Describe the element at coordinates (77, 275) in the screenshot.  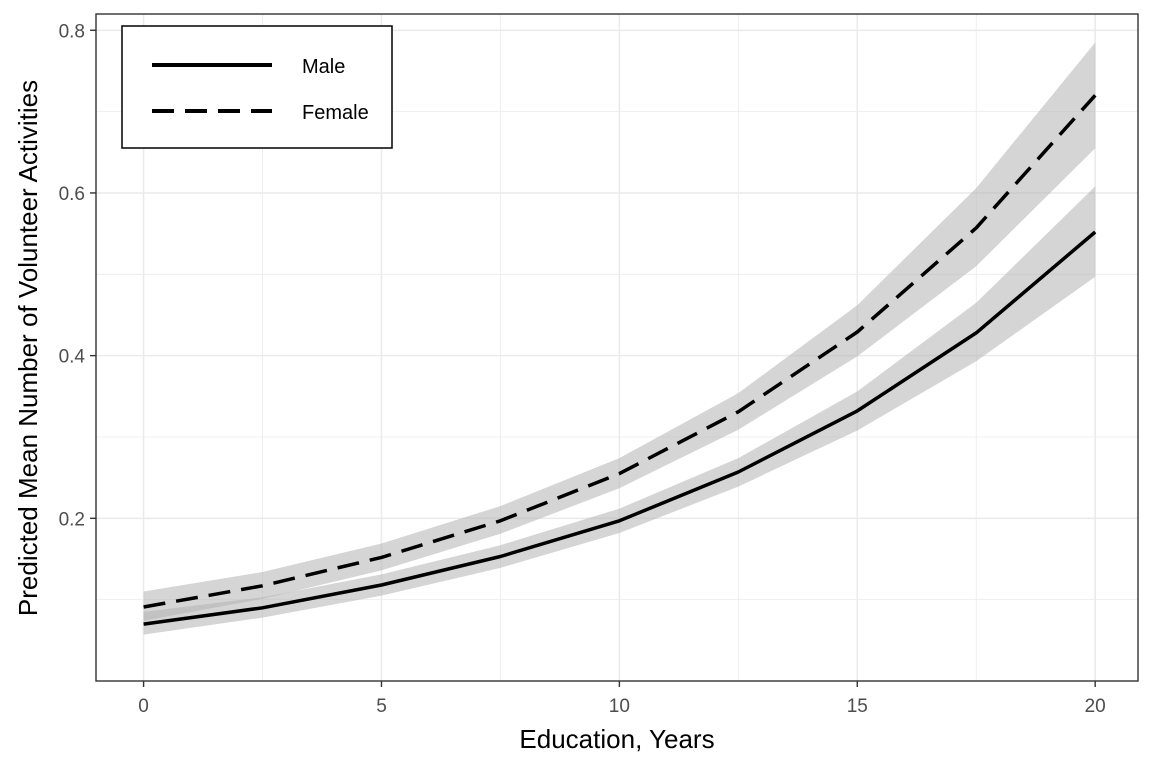
I see `y-axis: 0.2 0.4 0.6 0.8` at that location.